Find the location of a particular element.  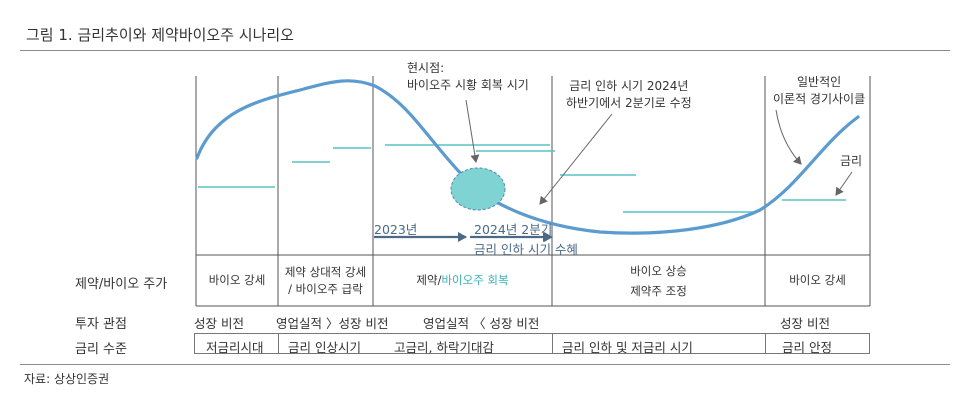

bottom-divider is located at coordinates (485, 364).